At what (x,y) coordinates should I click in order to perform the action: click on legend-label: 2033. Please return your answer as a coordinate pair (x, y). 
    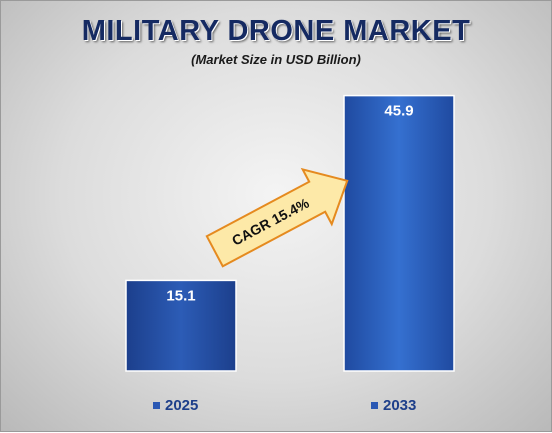
    Looking at the image, I should click on (400, 405).